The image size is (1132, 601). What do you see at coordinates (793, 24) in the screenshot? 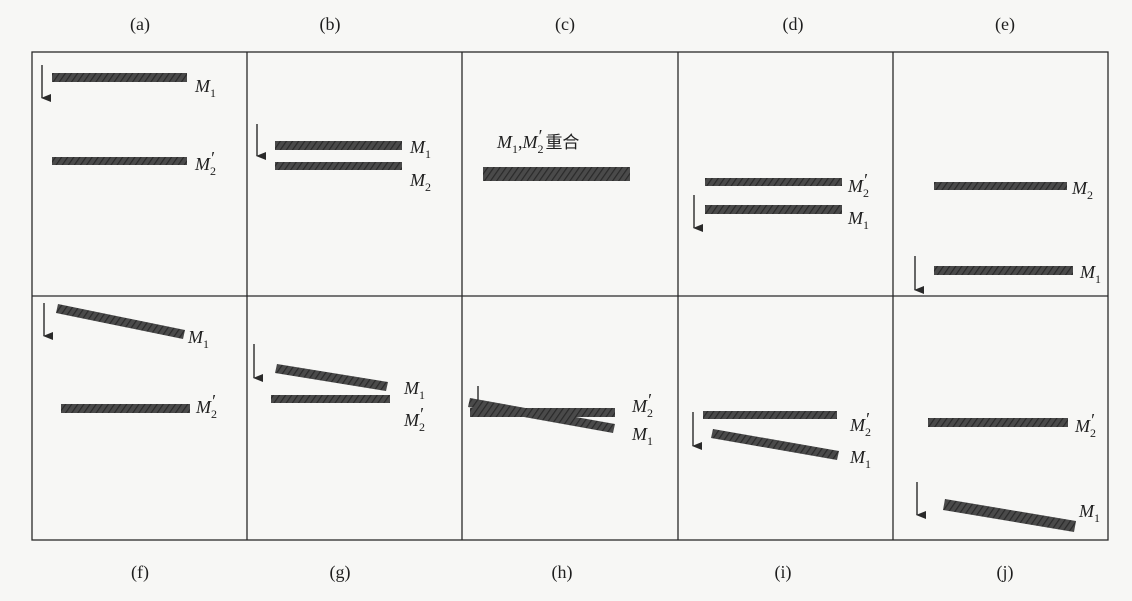
I see `caption-d: (d)` at bounding box center [793, 24].